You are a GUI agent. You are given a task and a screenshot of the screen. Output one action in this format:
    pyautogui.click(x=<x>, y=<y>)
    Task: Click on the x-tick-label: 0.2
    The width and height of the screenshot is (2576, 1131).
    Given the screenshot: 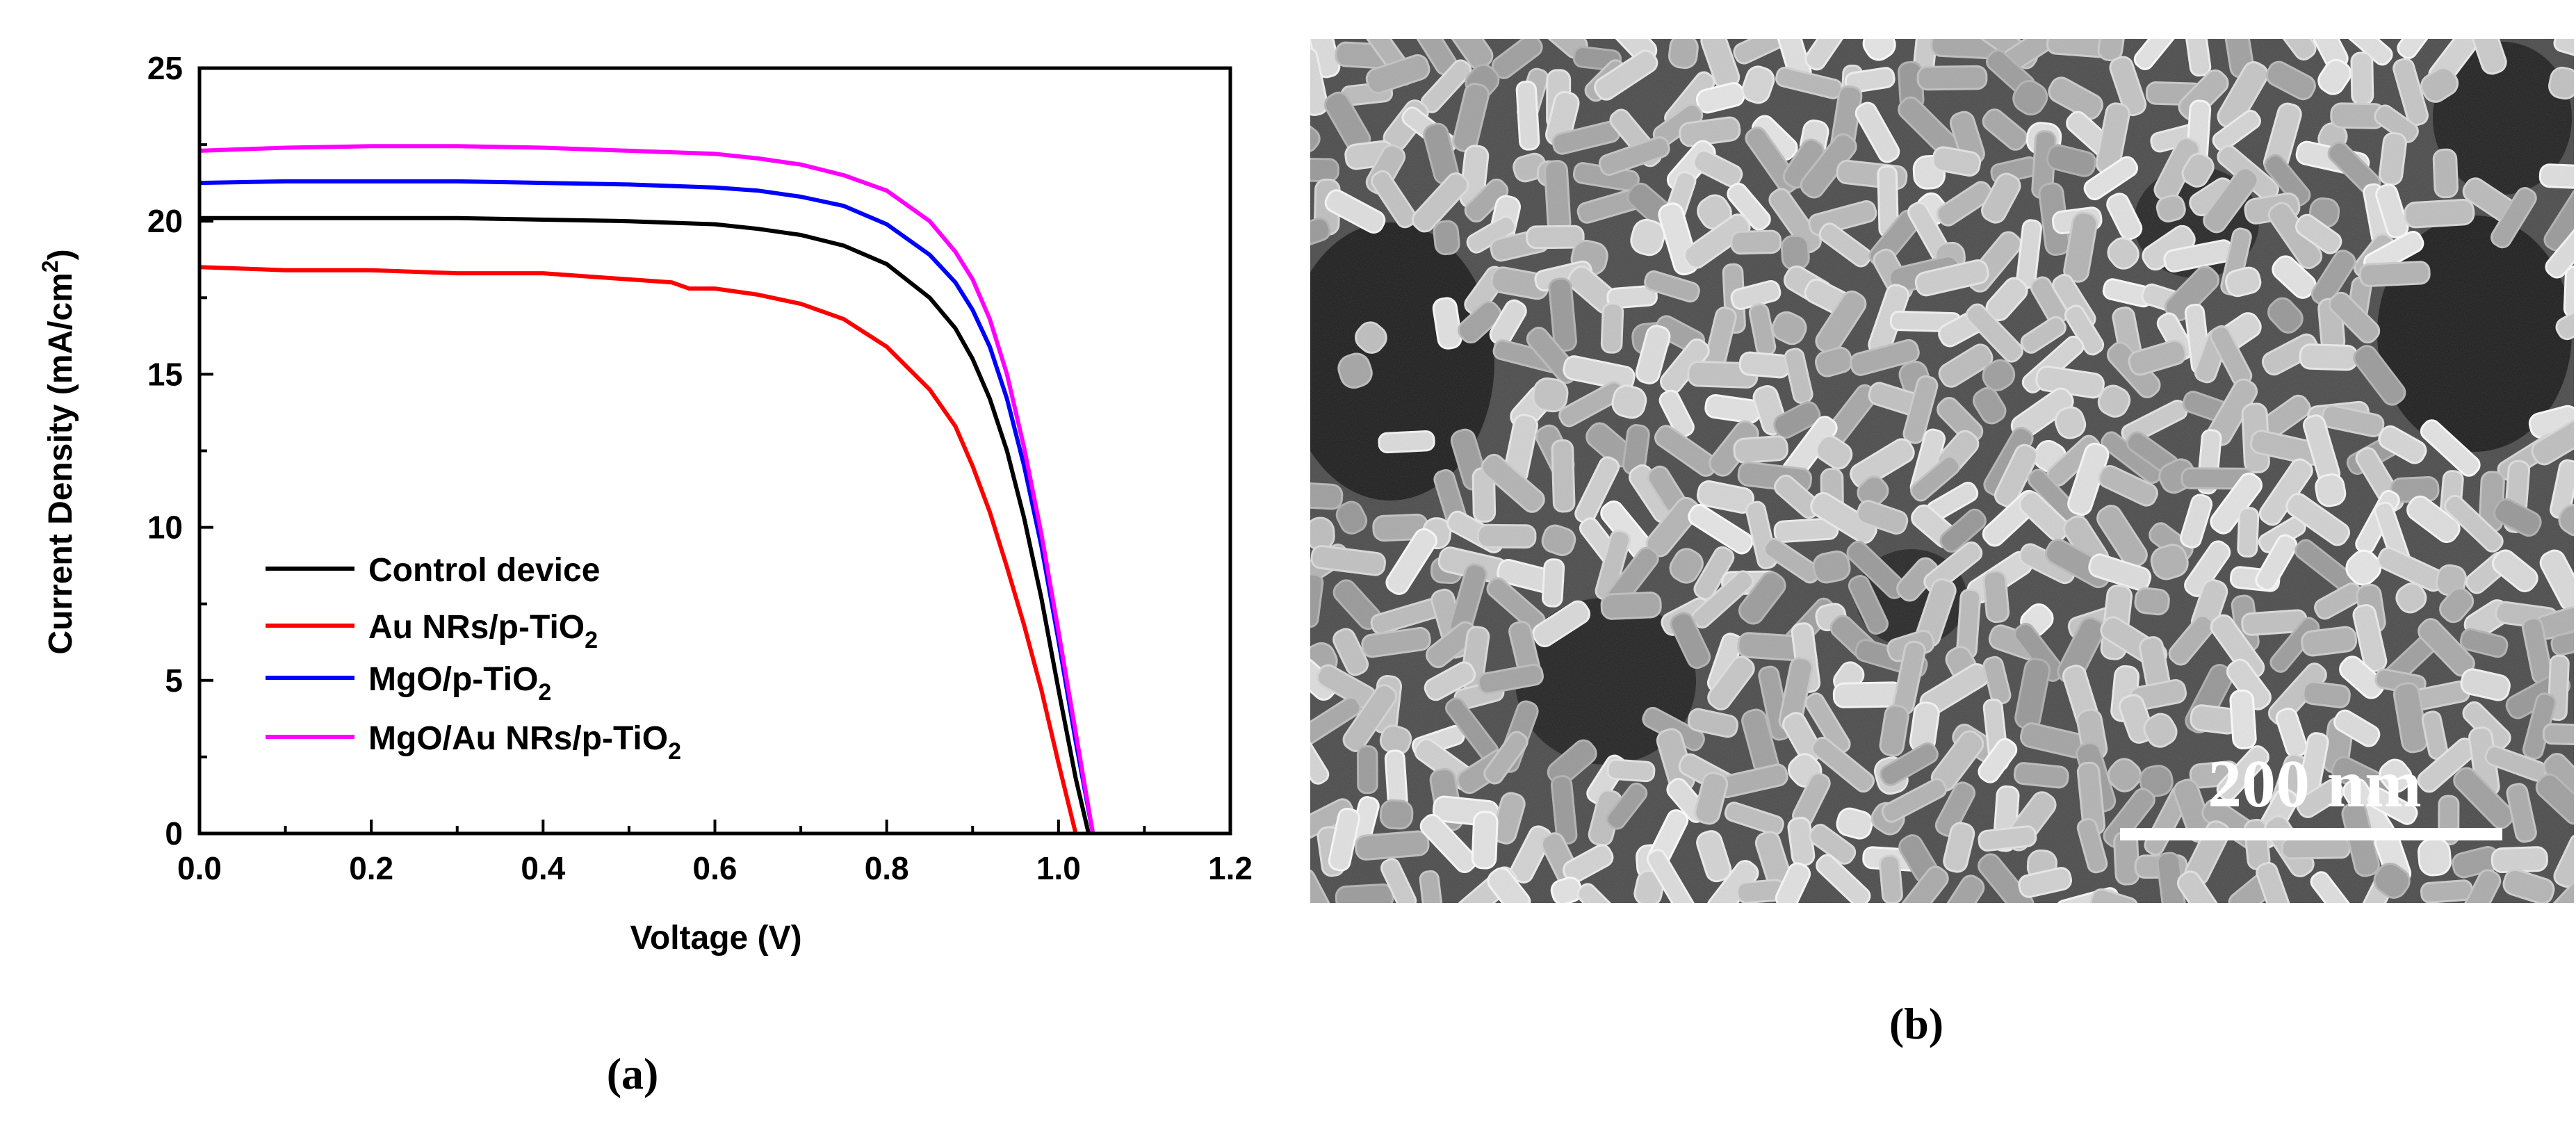 What is the action you would take?
    pyautogui.click(x=371, y=868)
    